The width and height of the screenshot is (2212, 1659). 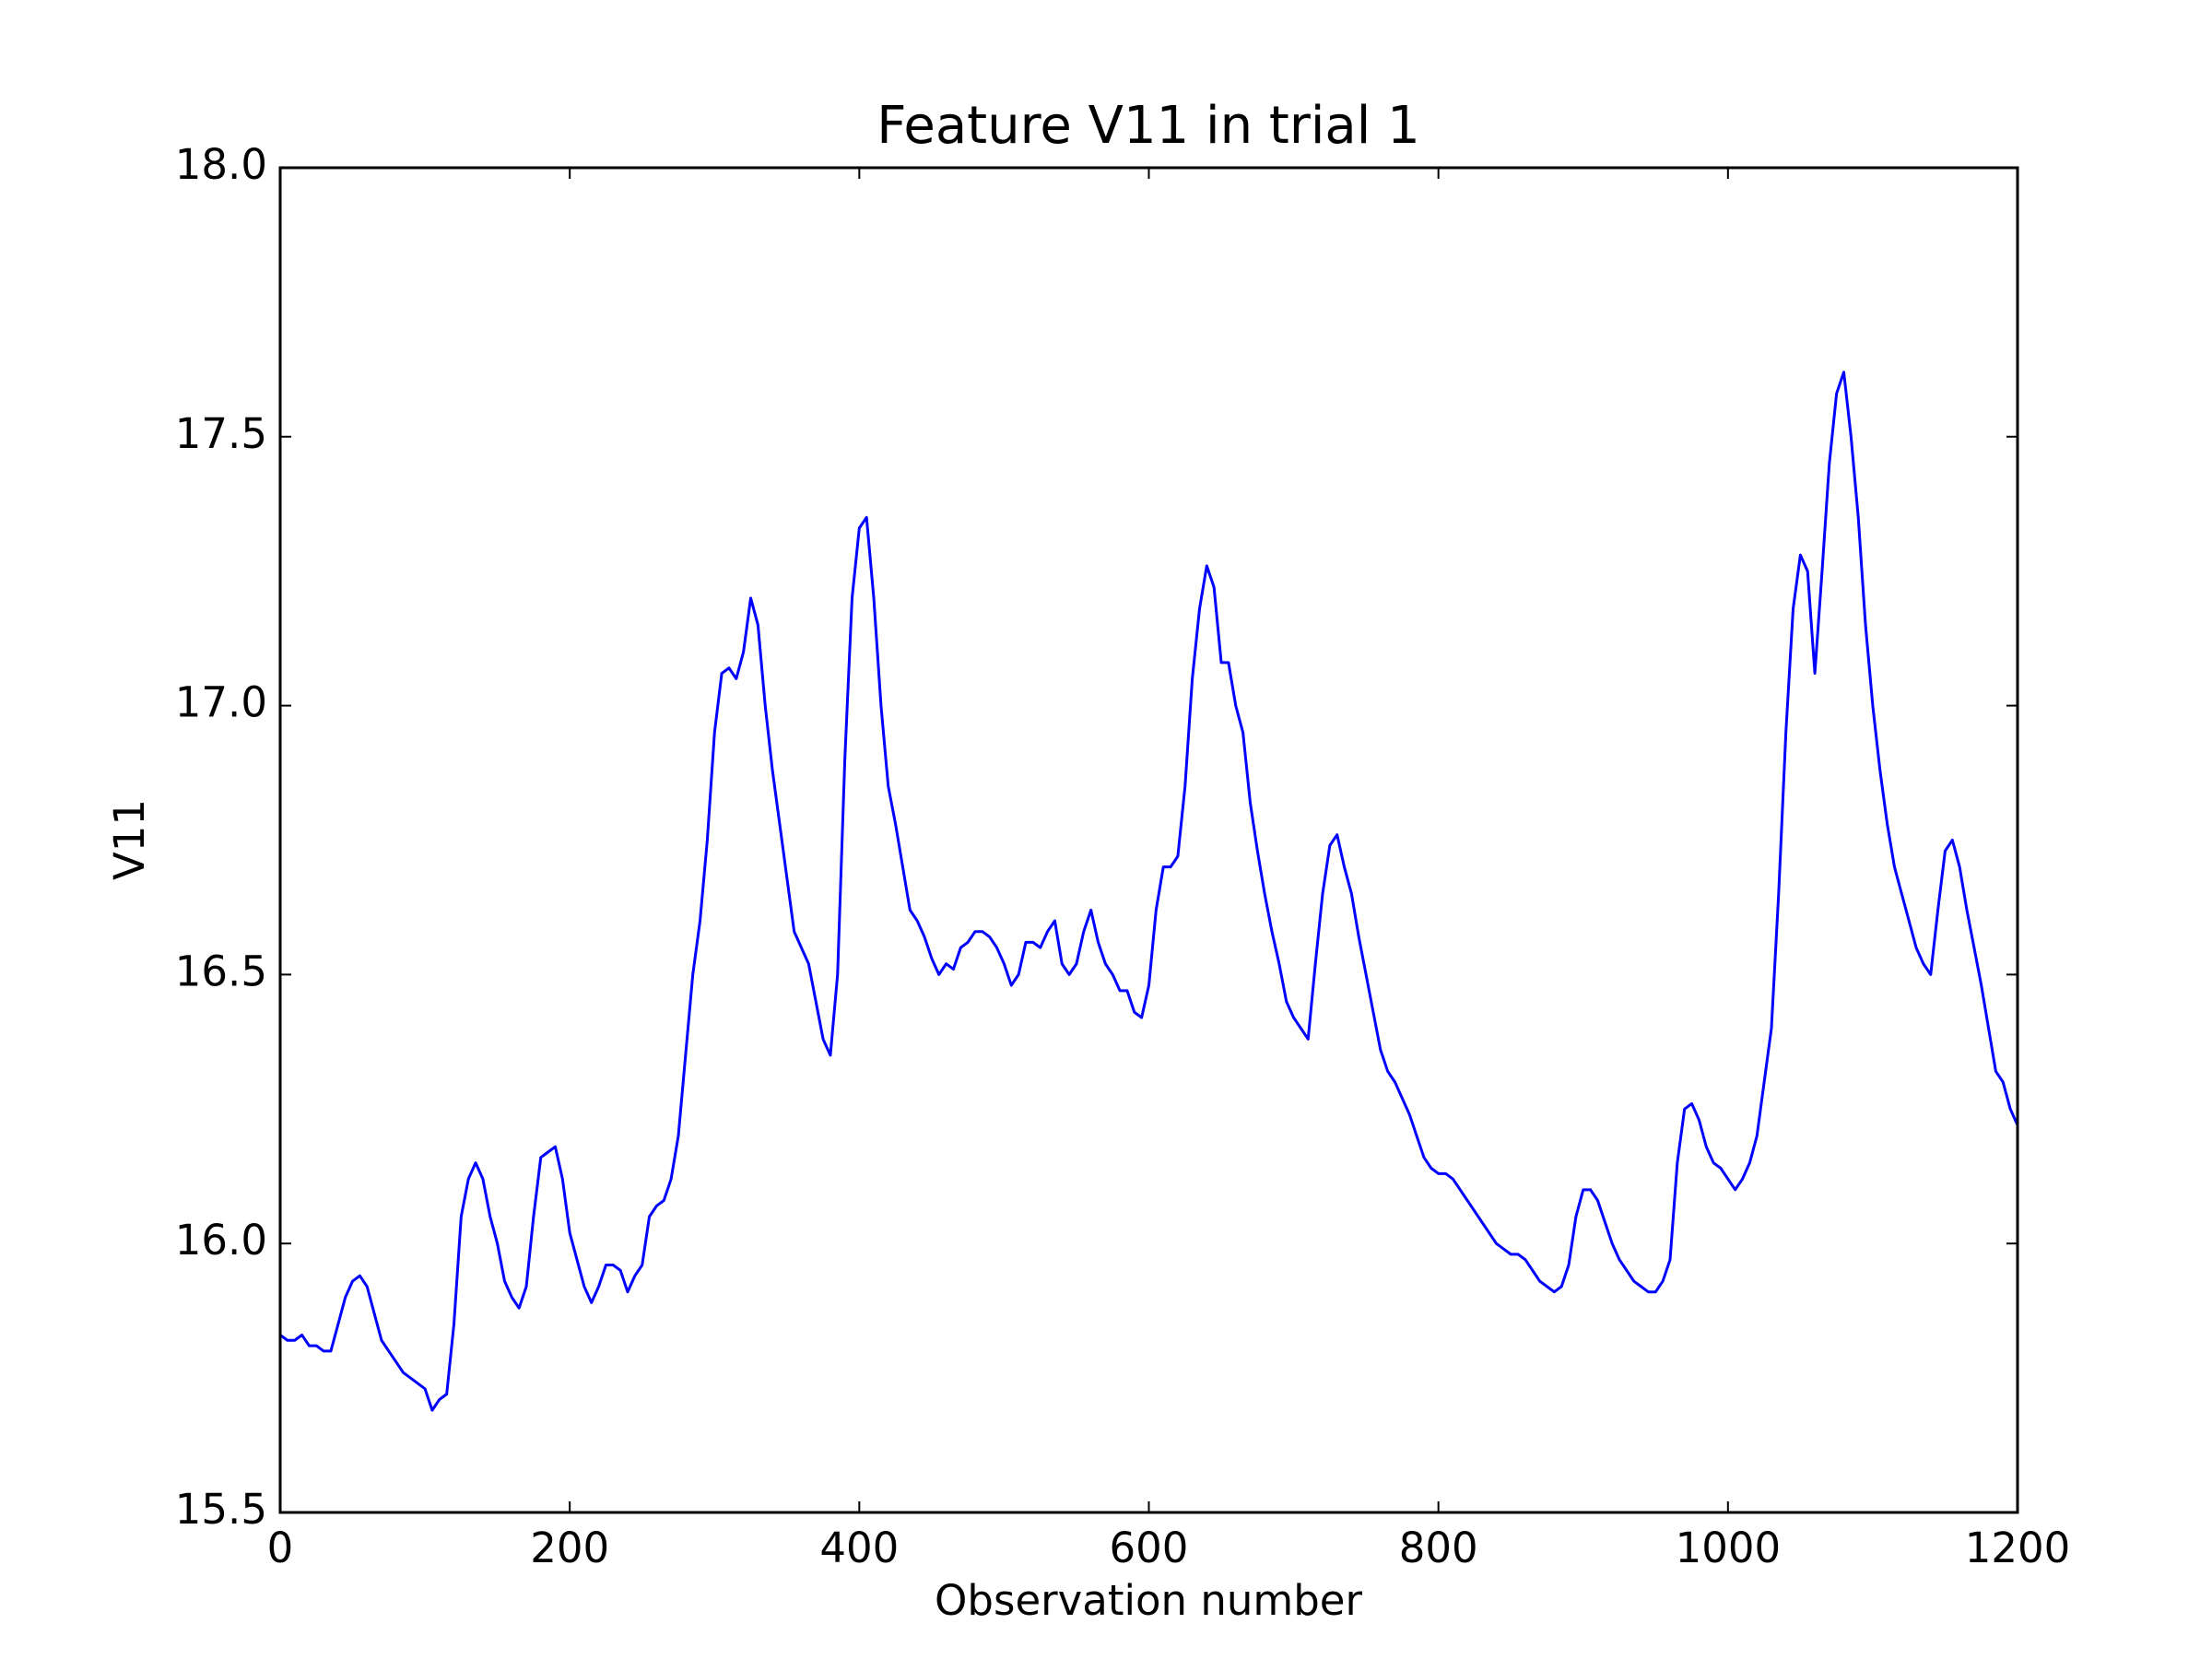 What do you see at coordinates (569, 1548) in the screenshot?
I see `x-tick-label: 200` at bounding box center [569, 1548].